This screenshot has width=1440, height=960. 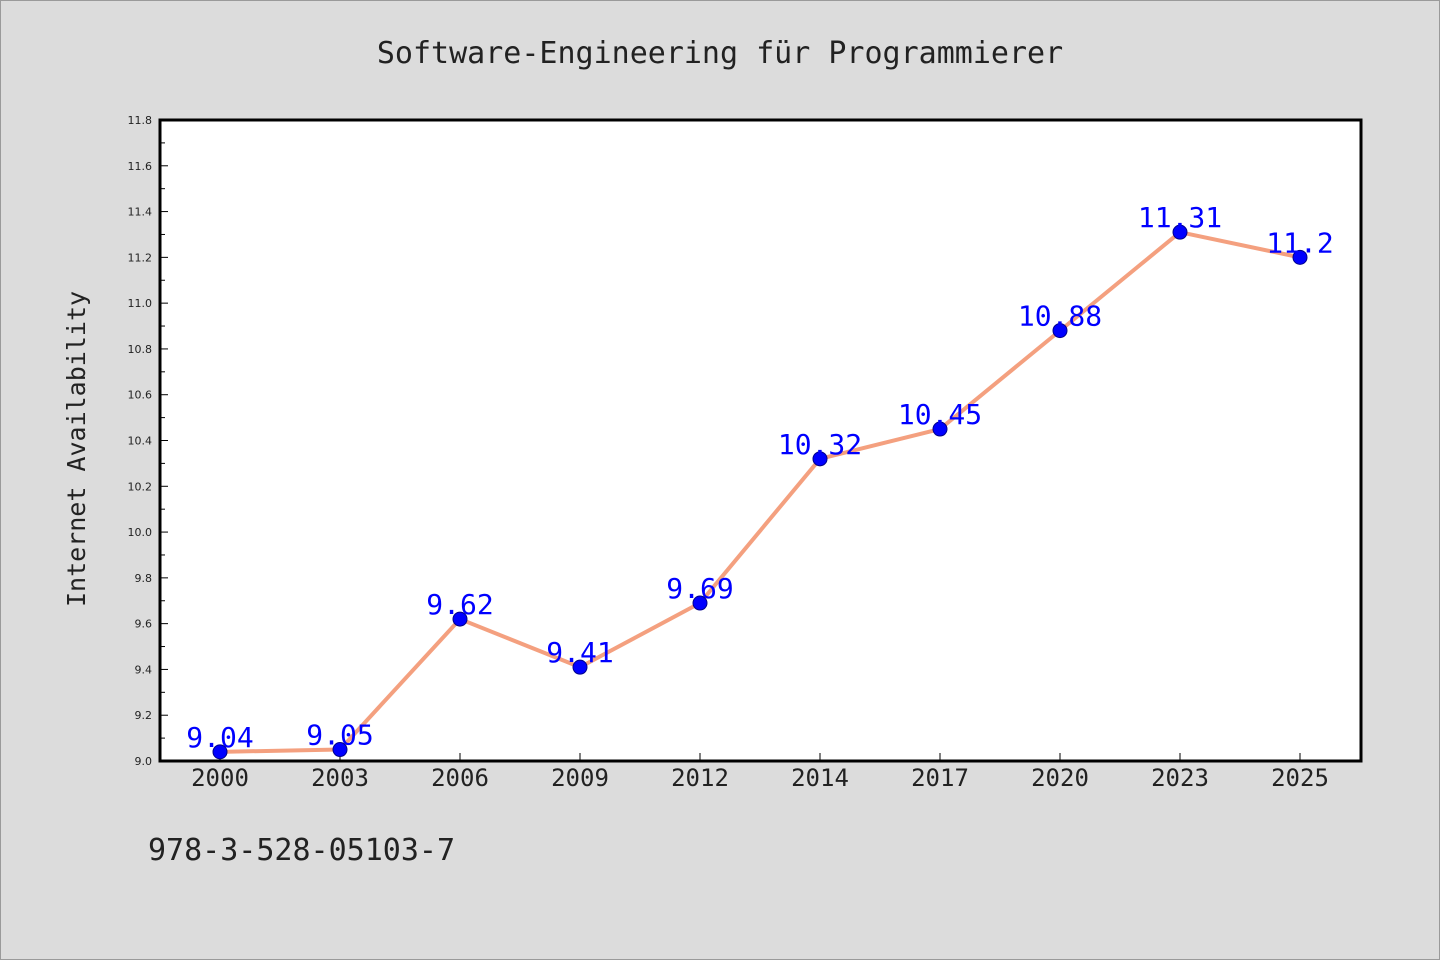 What do you see at coordinates (460, 778) in the screenshot?
I see `x-tick-label: 2006` at bounding box center [460, 778].